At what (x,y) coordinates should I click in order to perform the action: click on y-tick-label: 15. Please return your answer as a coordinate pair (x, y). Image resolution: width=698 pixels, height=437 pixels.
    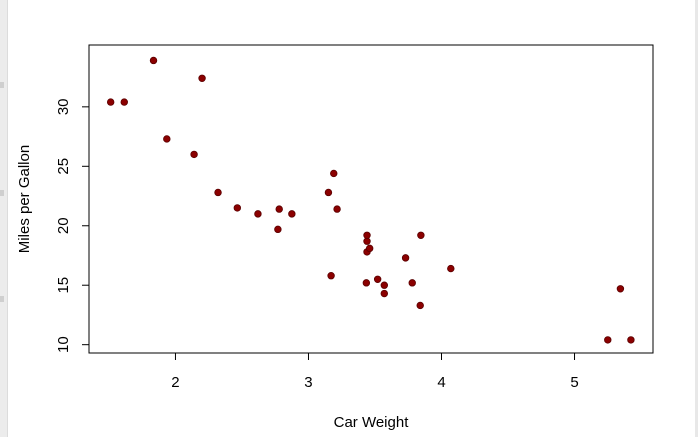
    Looking at the image, I should click on (63, 285).